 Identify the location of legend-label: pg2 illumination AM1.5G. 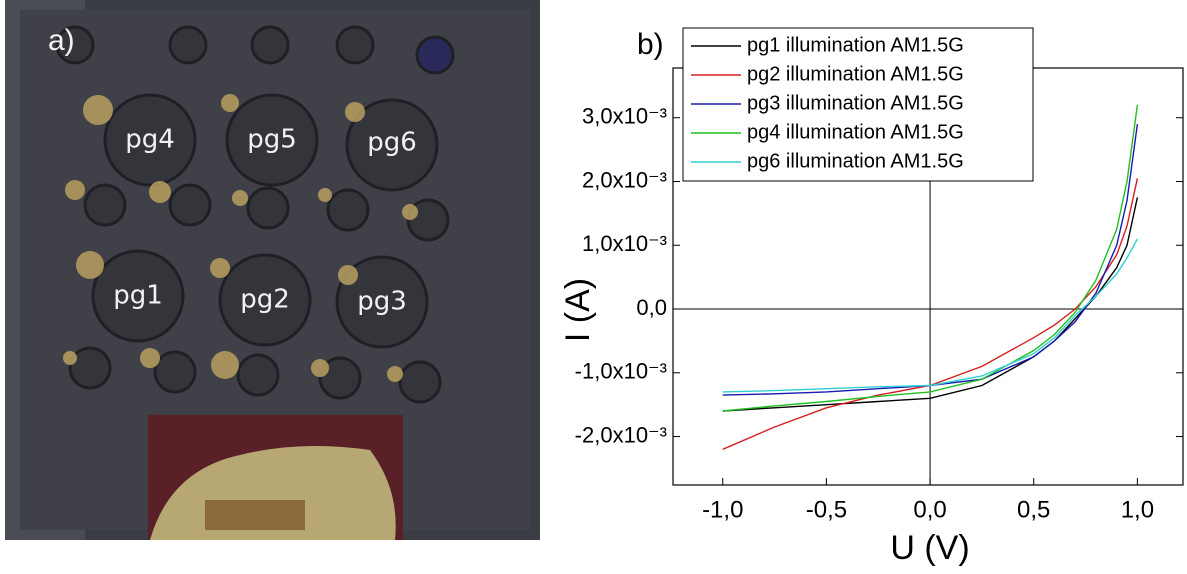
(855, 74).